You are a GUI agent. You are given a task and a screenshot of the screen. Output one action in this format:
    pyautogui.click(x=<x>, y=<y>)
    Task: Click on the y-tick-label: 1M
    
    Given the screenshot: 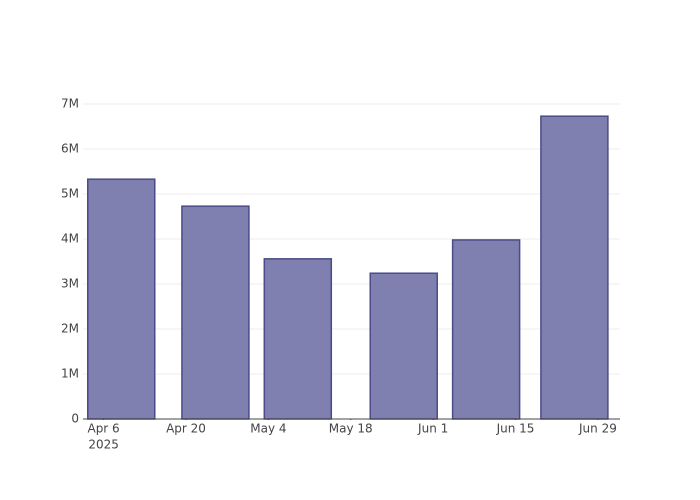 What is the action you would take?
    pyautogui.click(x=70, y=374)
    